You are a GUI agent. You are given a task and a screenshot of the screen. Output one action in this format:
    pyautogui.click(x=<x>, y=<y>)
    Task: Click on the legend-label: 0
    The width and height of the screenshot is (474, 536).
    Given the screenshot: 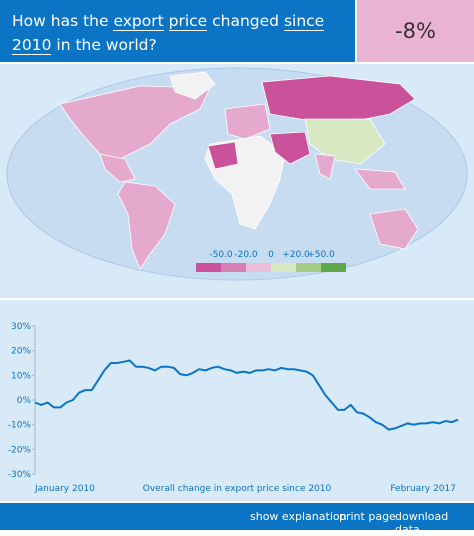 What is the action you would take?
    pyautogui.click(x=271, y=255)
    